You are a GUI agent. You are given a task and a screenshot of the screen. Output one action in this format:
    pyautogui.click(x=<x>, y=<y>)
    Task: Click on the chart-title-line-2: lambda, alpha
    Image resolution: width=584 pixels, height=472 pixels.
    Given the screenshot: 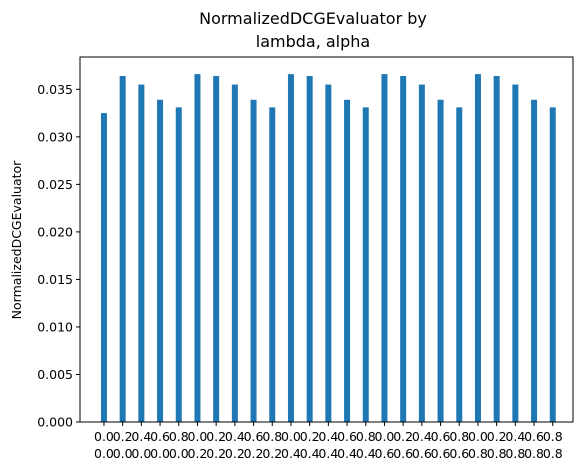 What is the action you would take?
    pyautogui.click(x=313, y=41)
    